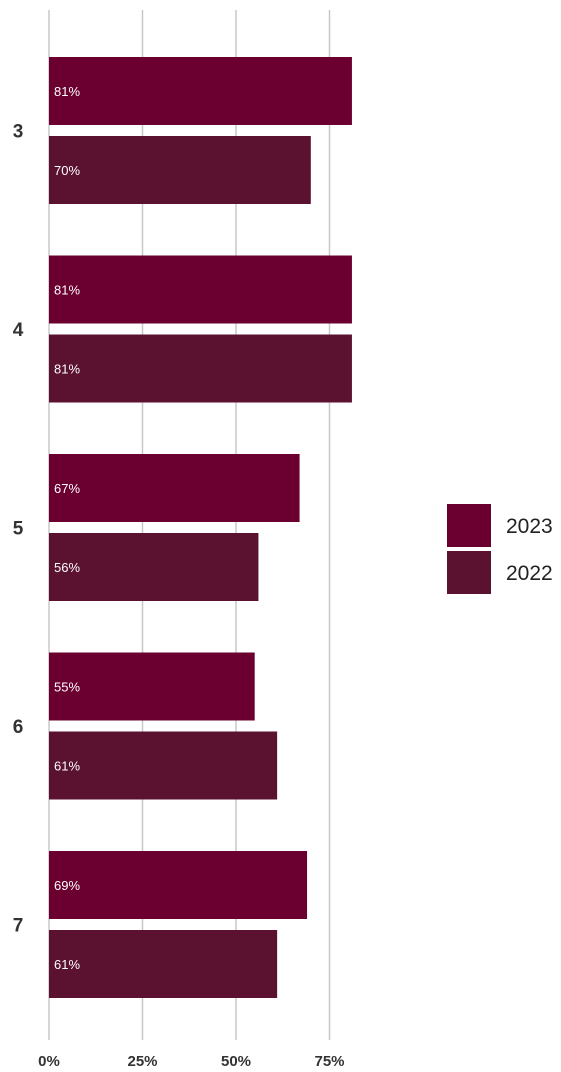  Describe the element at coordinates (18, 330) in the screenshot. I see `category-label: 4` at that location.